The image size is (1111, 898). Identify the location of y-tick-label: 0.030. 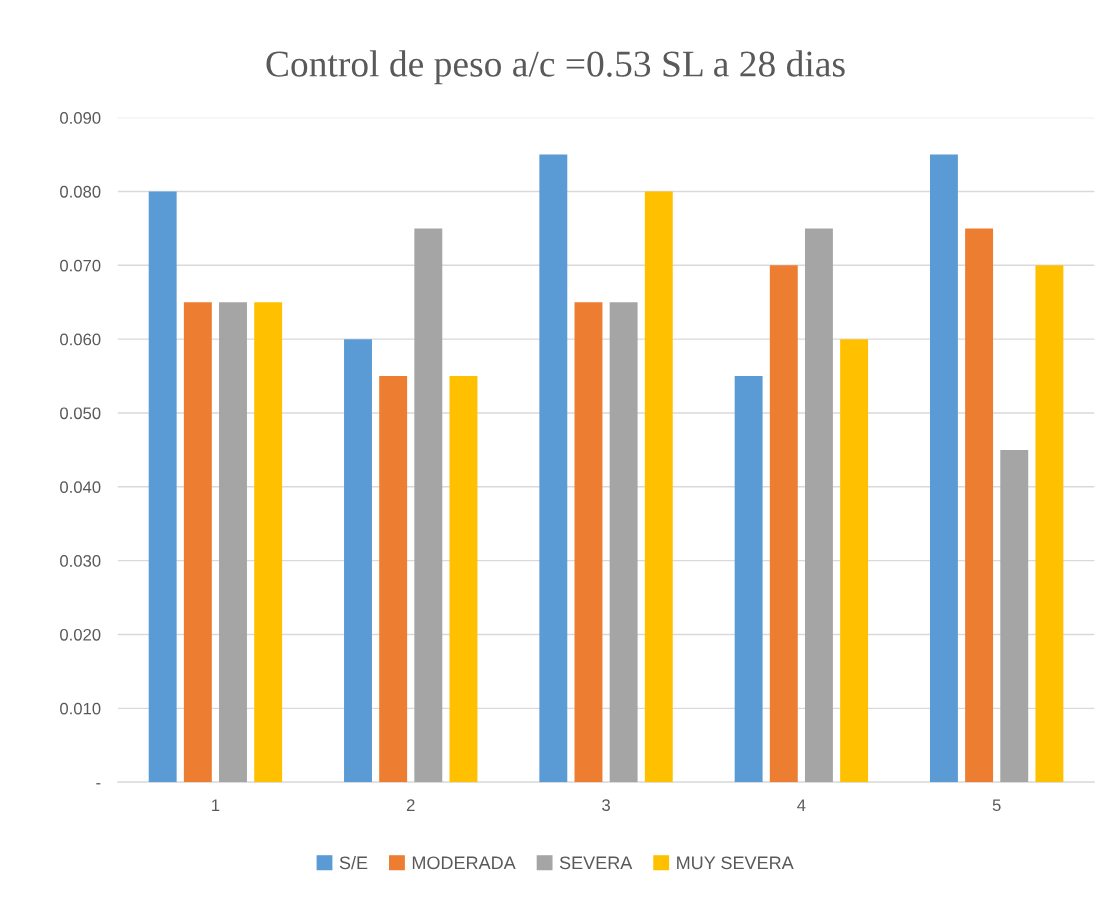
(80, 561).